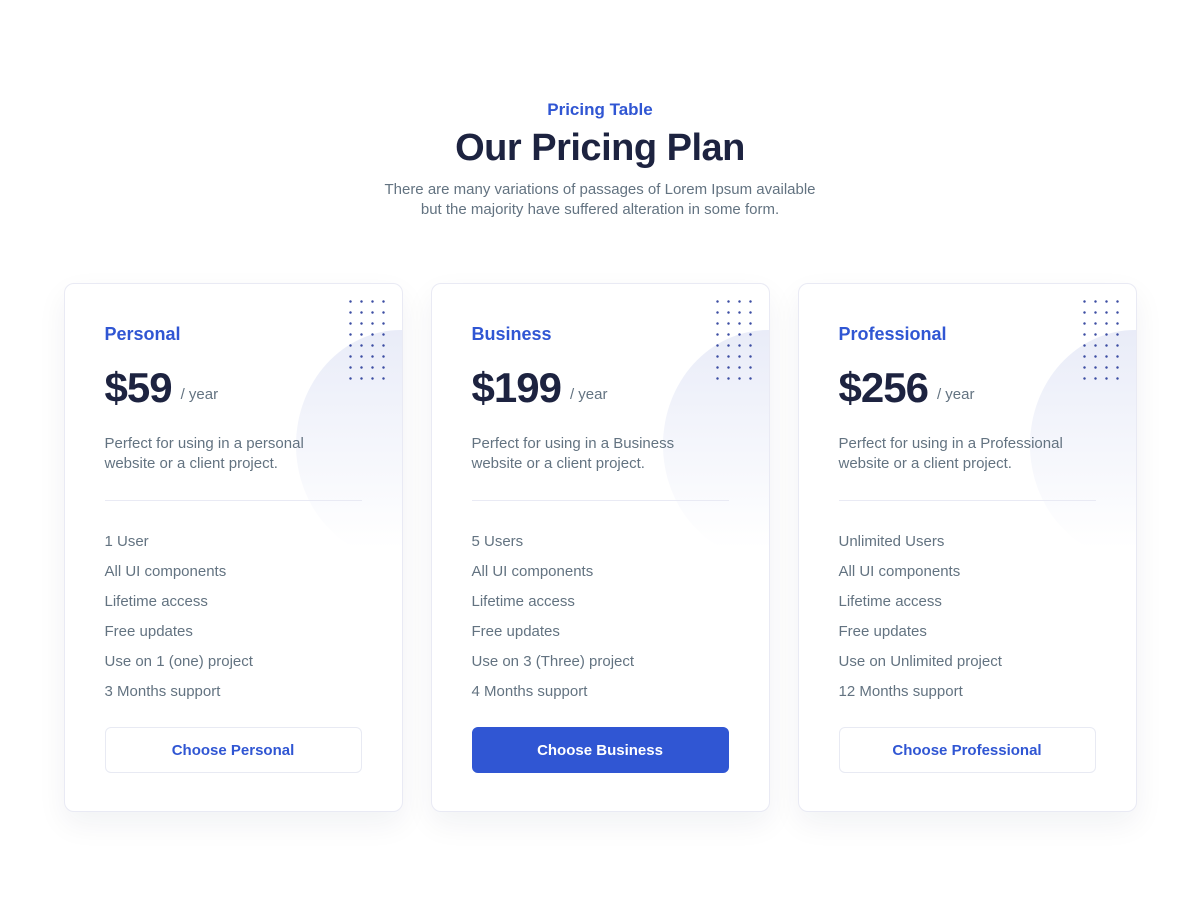  Describe the element at coordinates (178, 661) in the screenshot. I see `feature-item: Use on 1 (one) project` at that location.